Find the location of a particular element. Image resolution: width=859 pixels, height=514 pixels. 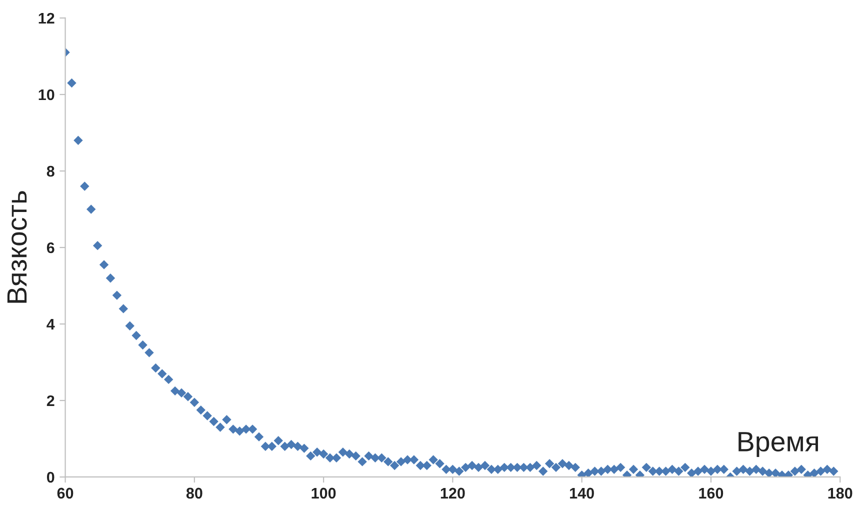

y-axis-title: Вязкость is located at coordinates (17, 247).